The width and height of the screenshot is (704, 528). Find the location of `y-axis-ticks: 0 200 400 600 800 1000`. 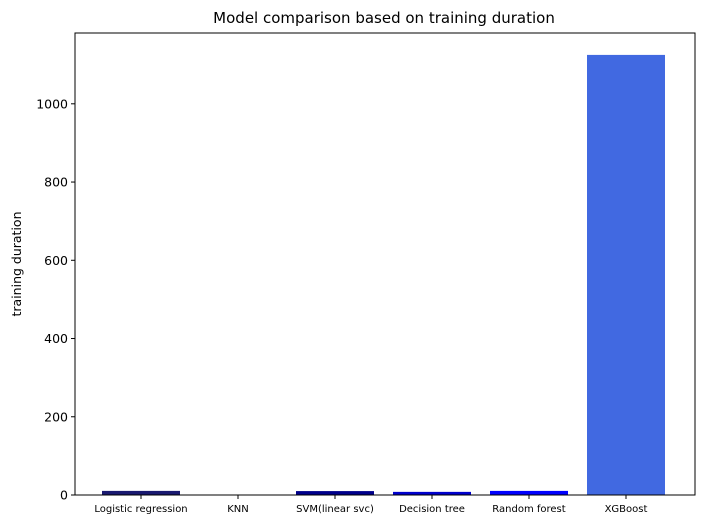

y-axis-ticks: 0 200 400 600 800 1000 is located at coordinates (55, 299).